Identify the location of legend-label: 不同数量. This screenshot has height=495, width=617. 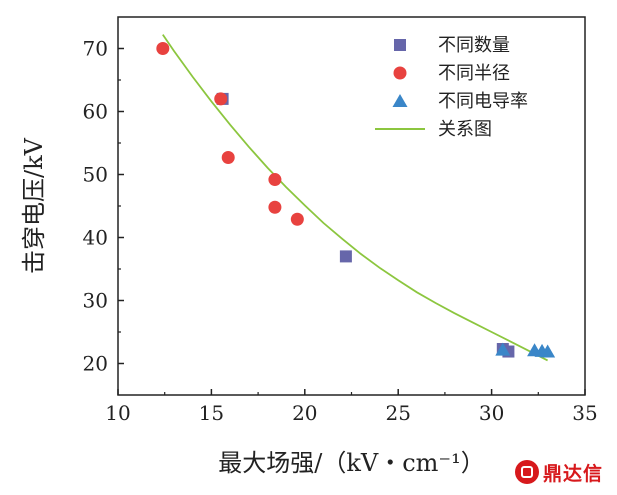
(474, 45).